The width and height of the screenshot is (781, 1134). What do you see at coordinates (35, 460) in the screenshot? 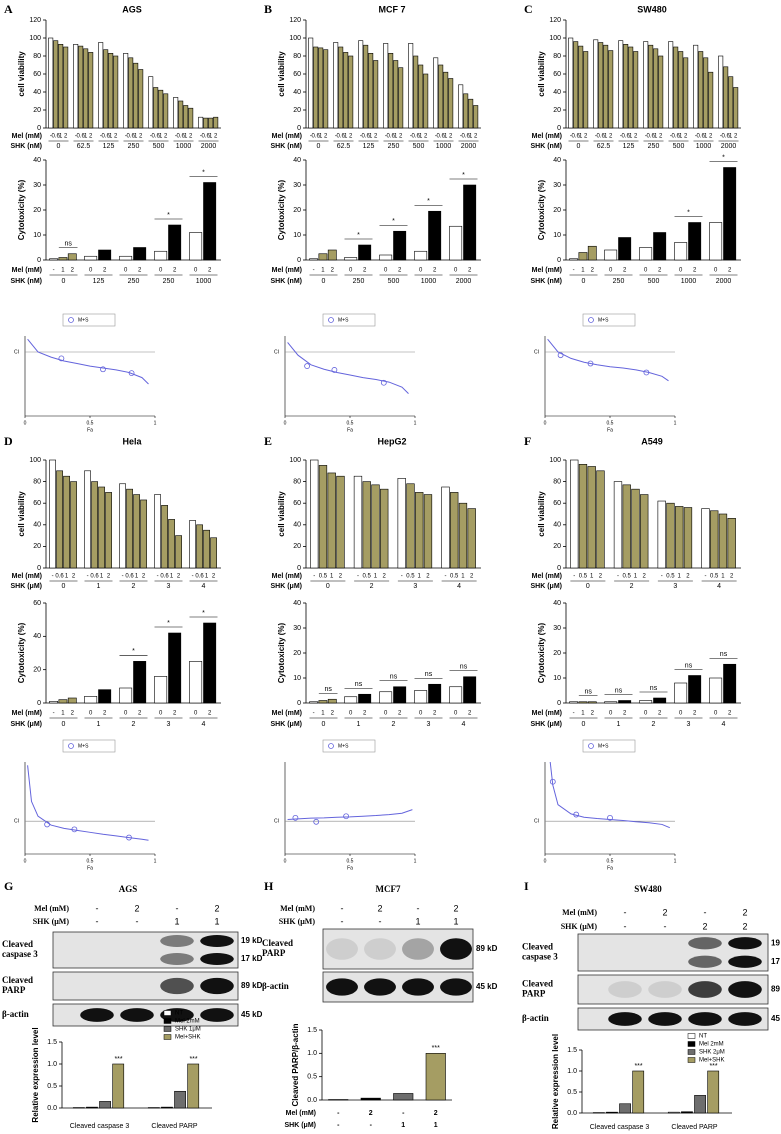
I see `y-tick-label: 100` at bounding box center [35, 460].